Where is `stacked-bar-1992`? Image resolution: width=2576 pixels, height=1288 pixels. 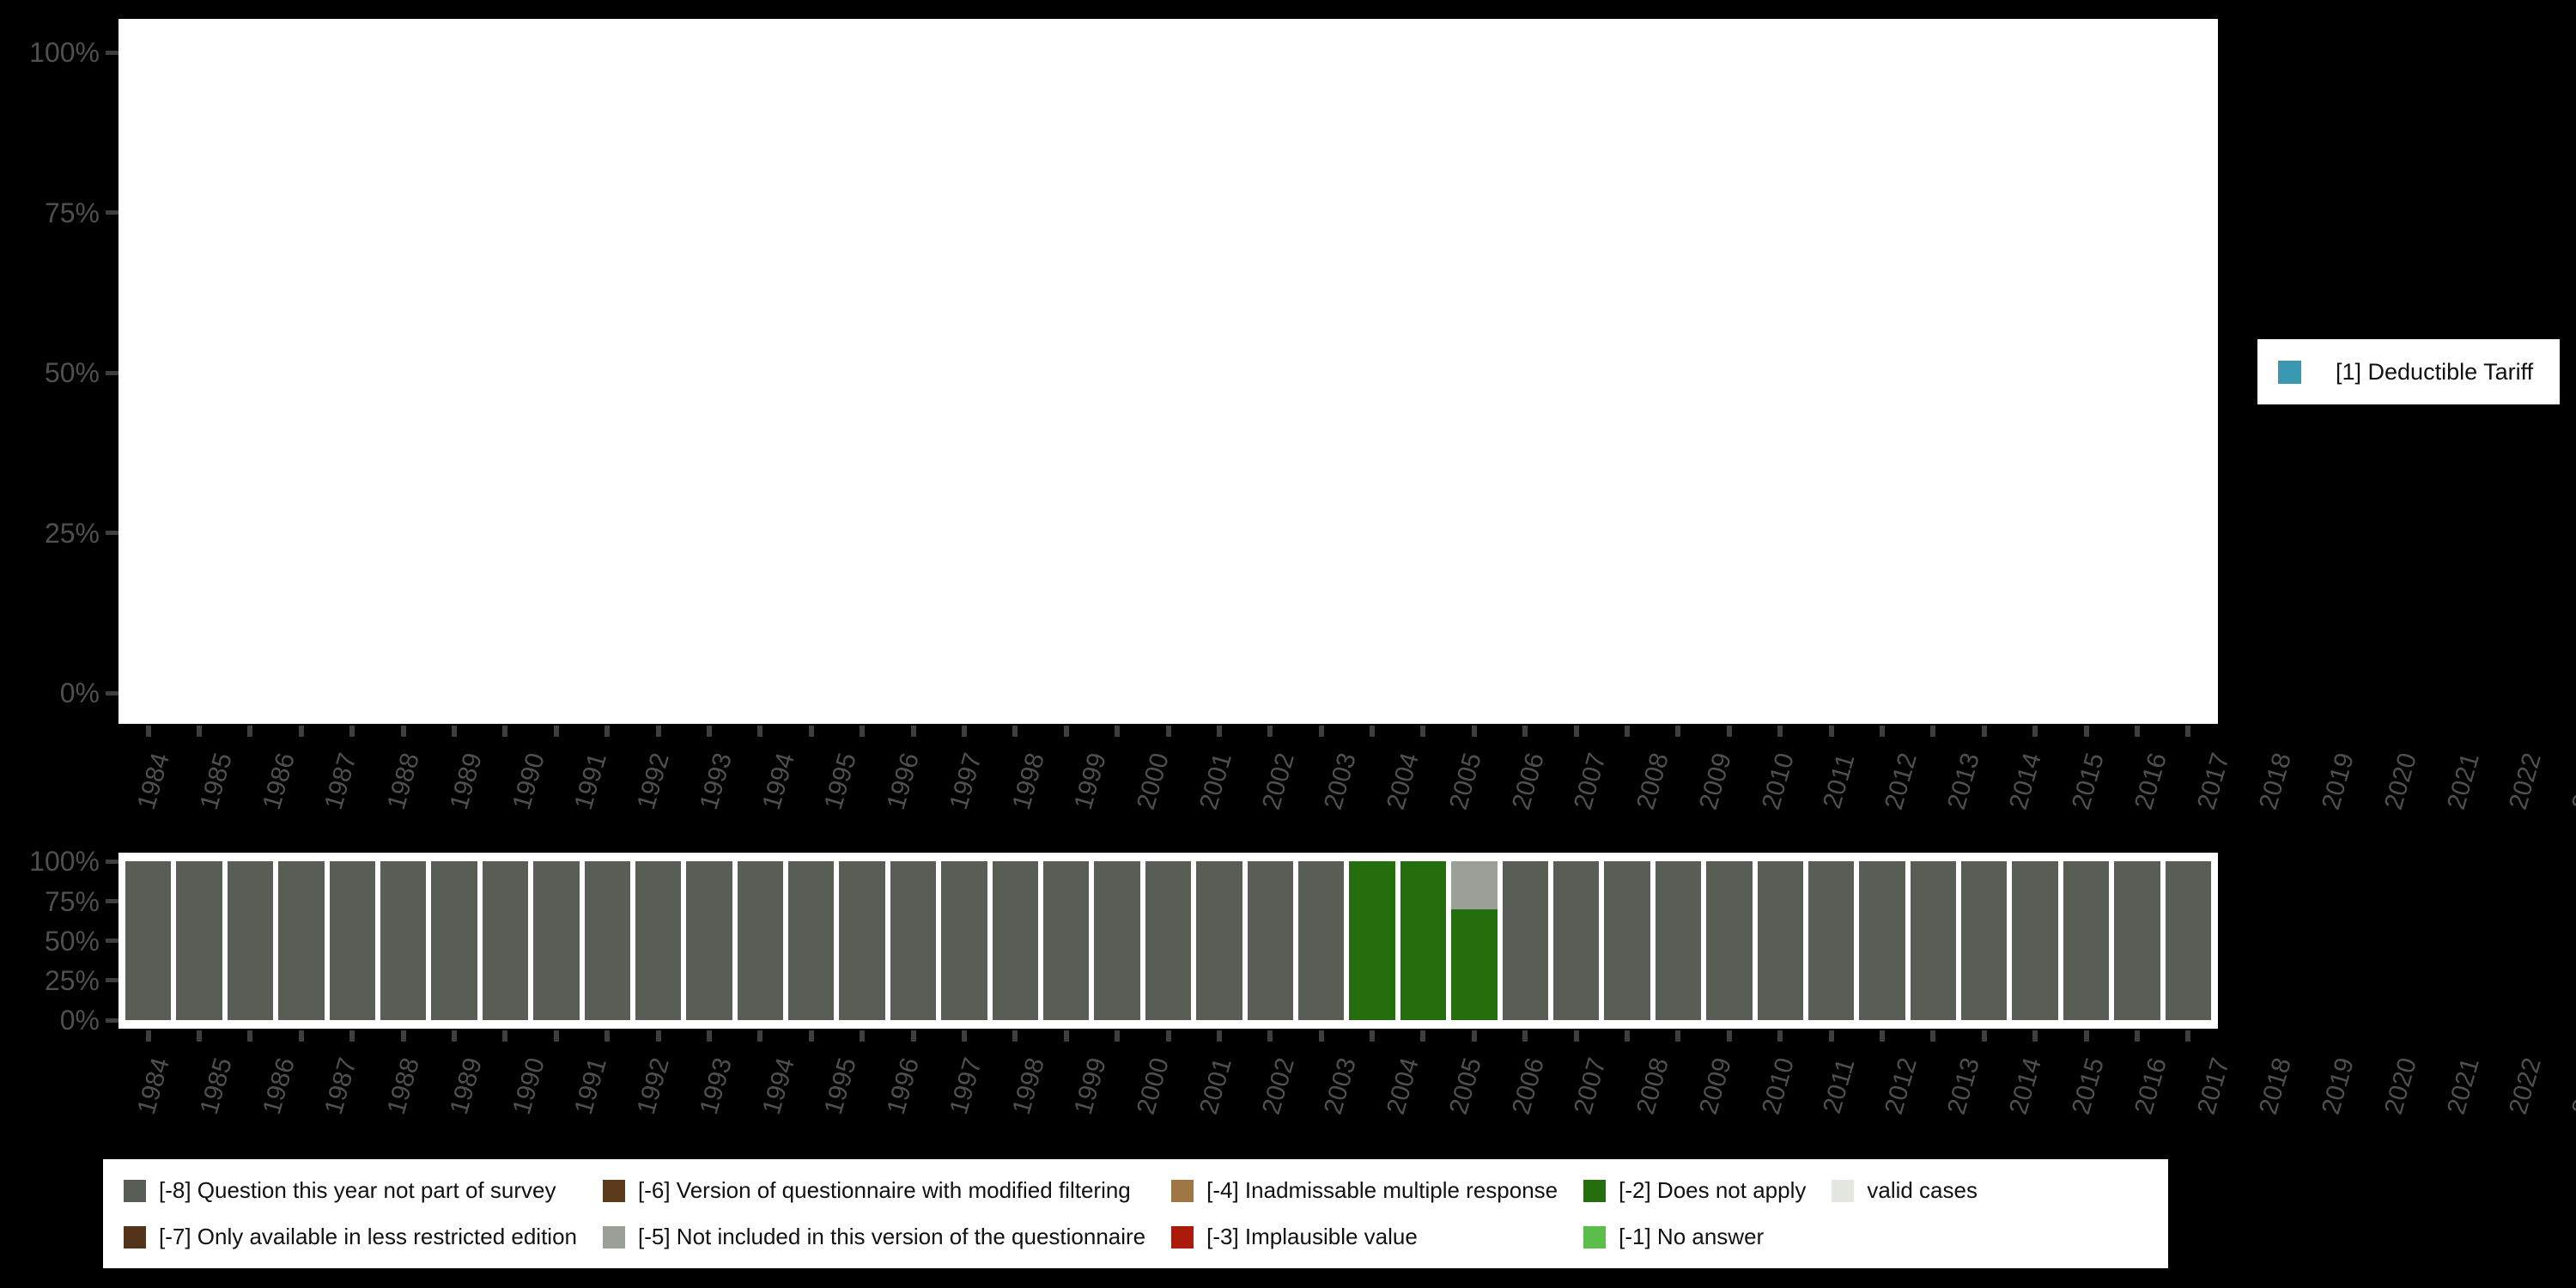 stacked-bar-1992 is located at coordinates (556, 940).